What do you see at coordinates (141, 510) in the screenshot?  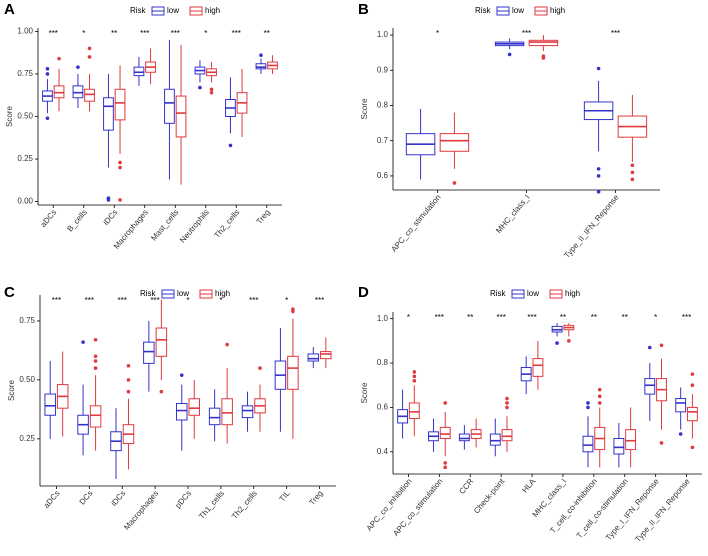 I see `x-tick-label: Macrophages` at bounding box center [141, 510].